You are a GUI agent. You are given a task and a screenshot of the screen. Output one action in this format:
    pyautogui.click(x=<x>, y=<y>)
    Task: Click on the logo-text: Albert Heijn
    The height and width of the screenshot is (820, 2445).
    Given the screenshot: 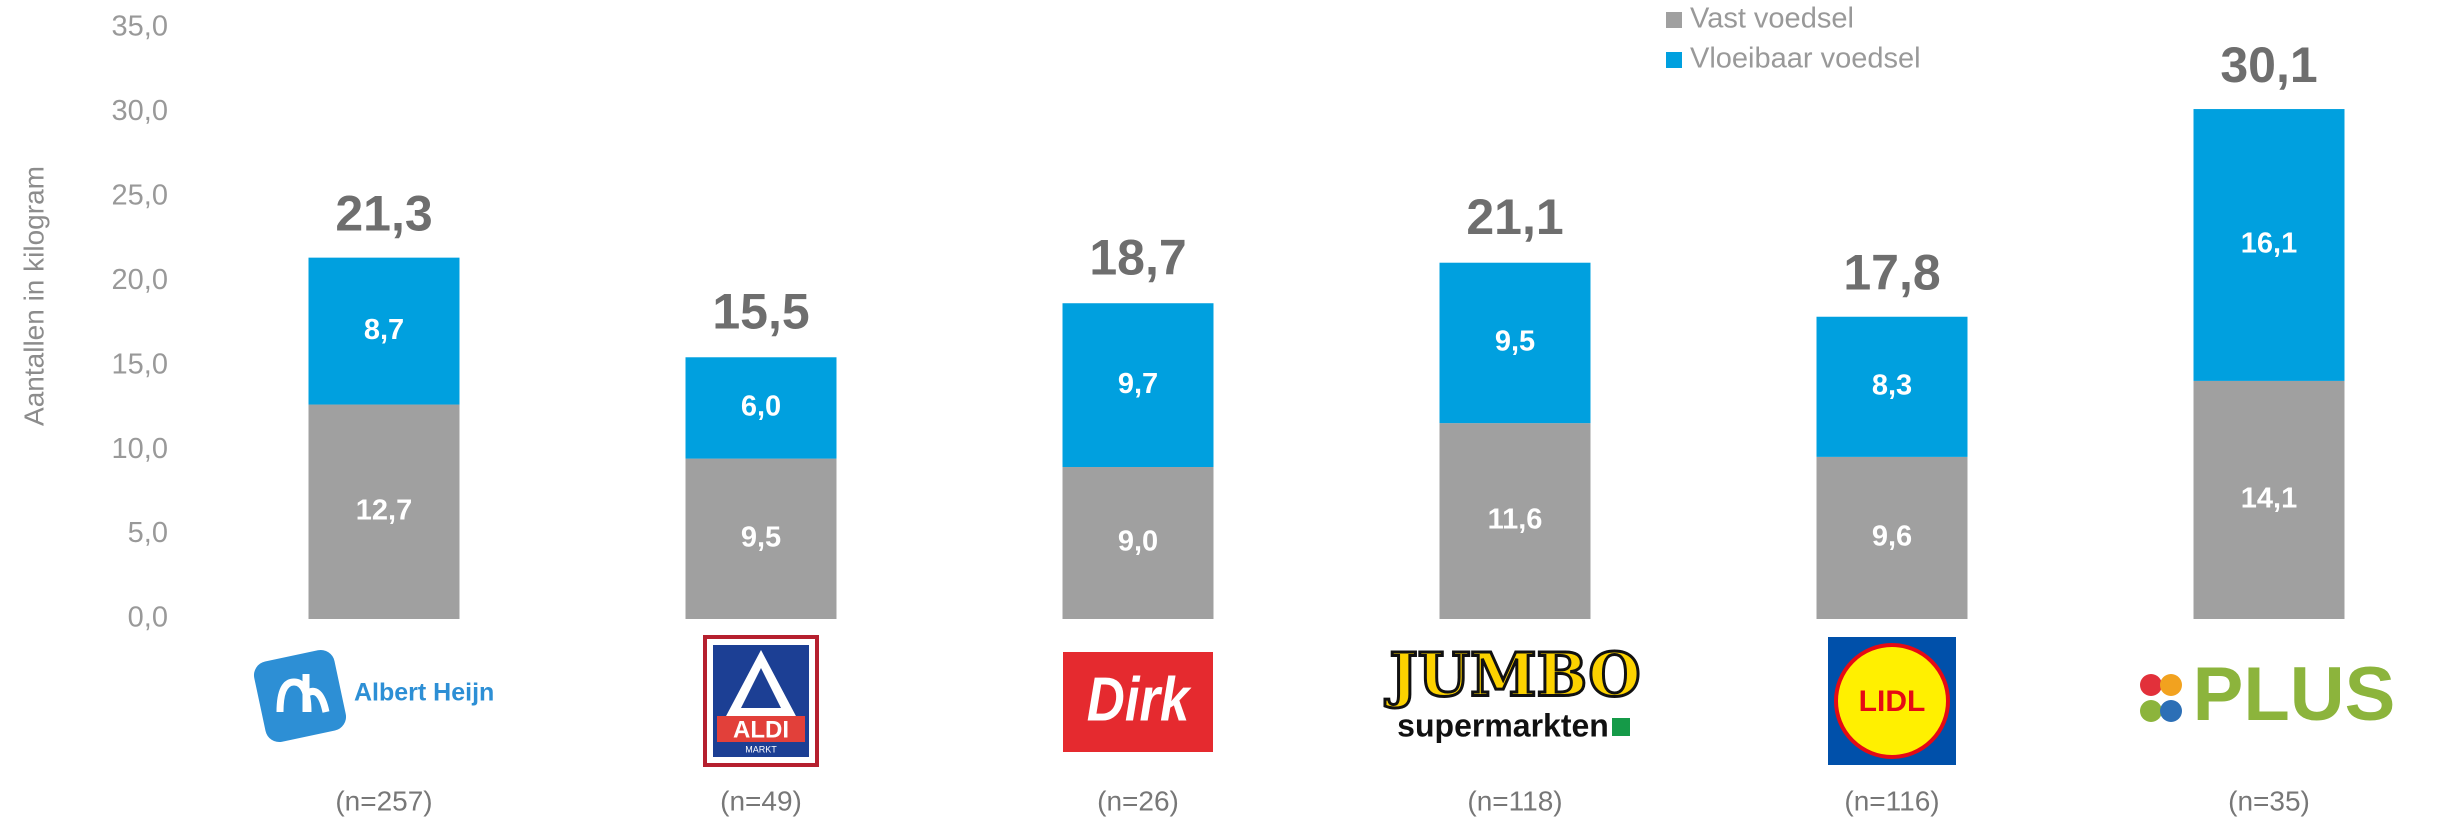 What is the action you would take?
    pyautogui.click(x=424, y=693)
    